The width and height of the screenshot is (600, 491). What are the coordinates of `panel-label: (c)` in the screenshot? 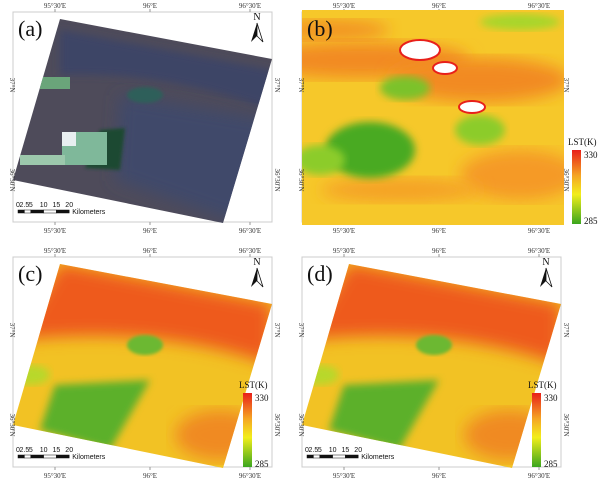 It's located at (30, 273).